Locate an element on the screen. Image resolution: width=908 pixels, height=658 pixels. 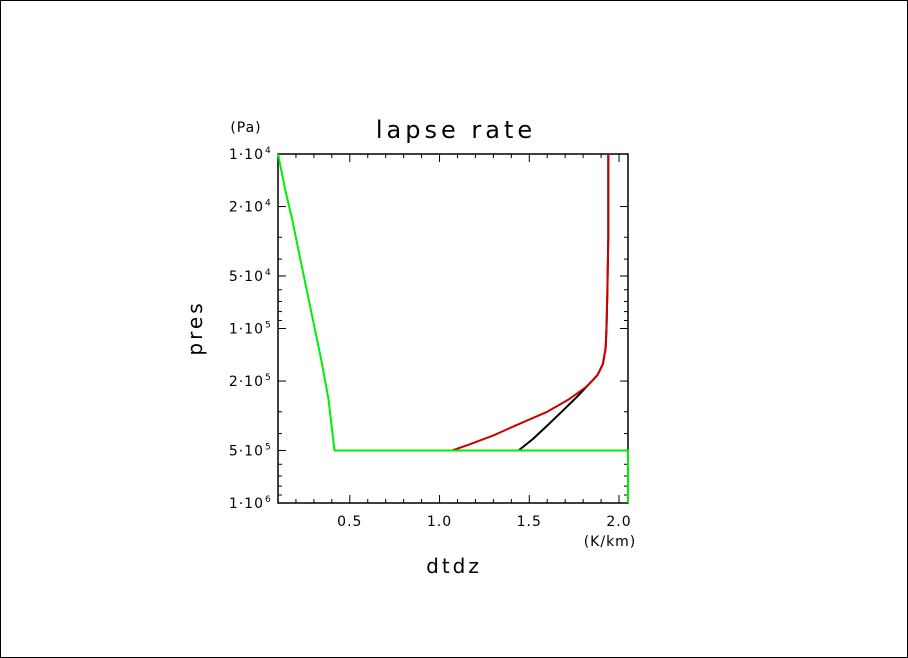
chart-title: lapse rate is located at coordinates (456, 130).